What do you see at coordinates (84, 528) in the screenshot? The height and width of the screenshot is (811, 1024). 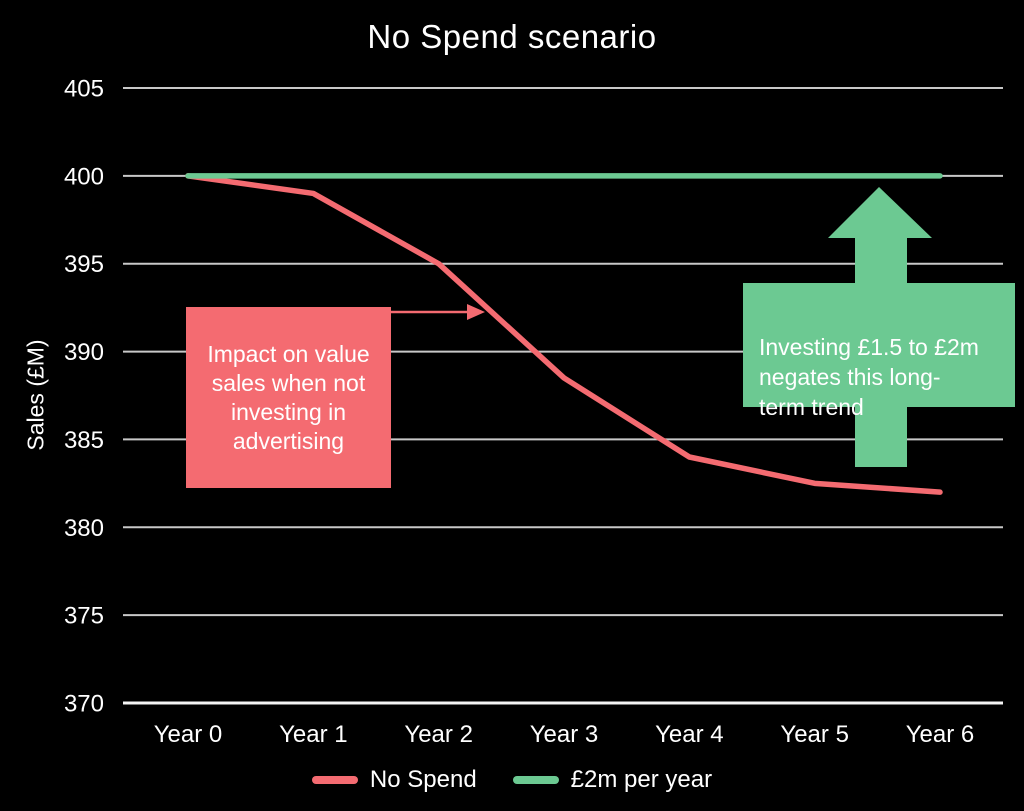 I see `y-tick-label: 380` at bounding box center [84, 528].